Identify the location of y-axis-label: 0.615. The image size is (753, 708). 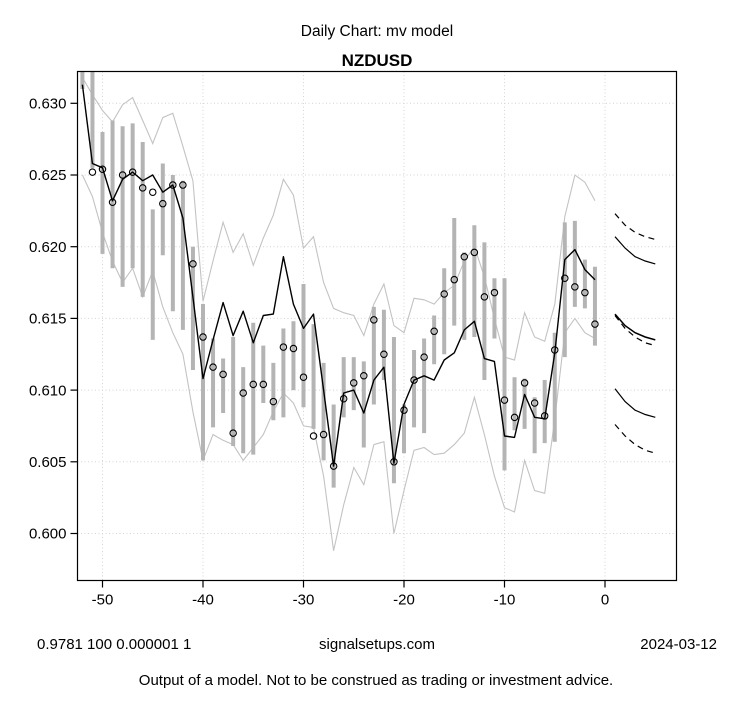
(48, 319).